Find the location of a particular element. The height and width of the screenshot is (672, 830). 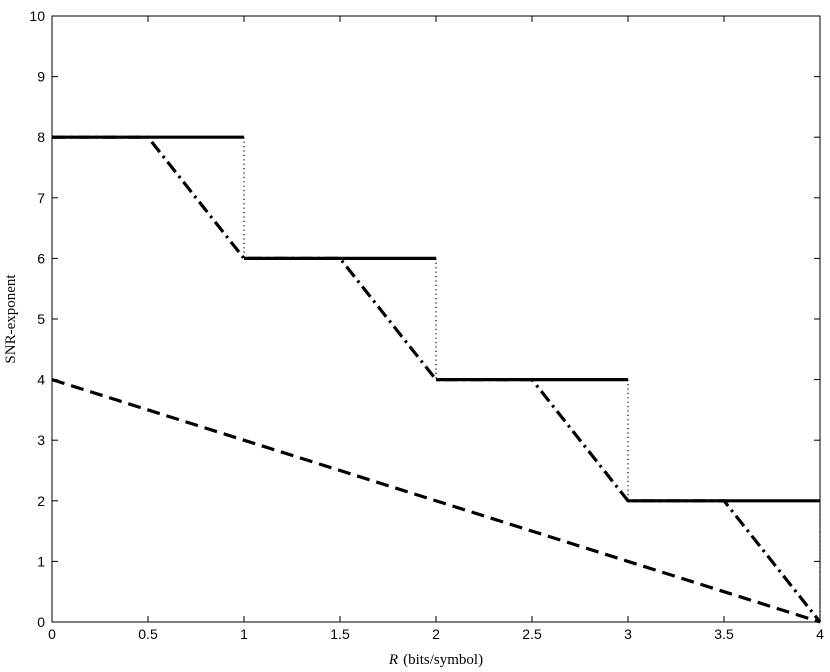

x-tick-label: 2.5 is located at coordinates (532, 634).